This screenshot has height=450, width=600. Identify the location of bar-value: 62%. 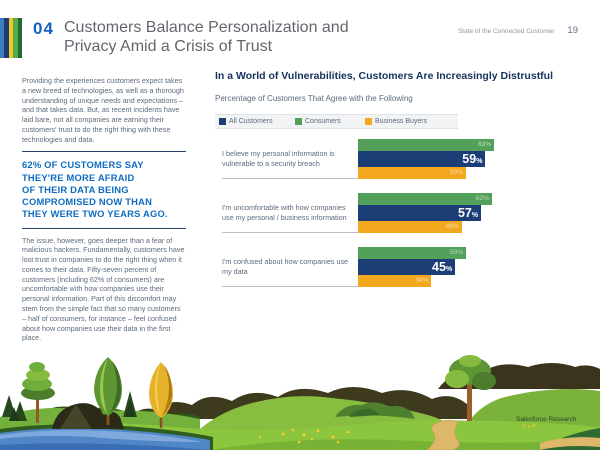
(482, 198).